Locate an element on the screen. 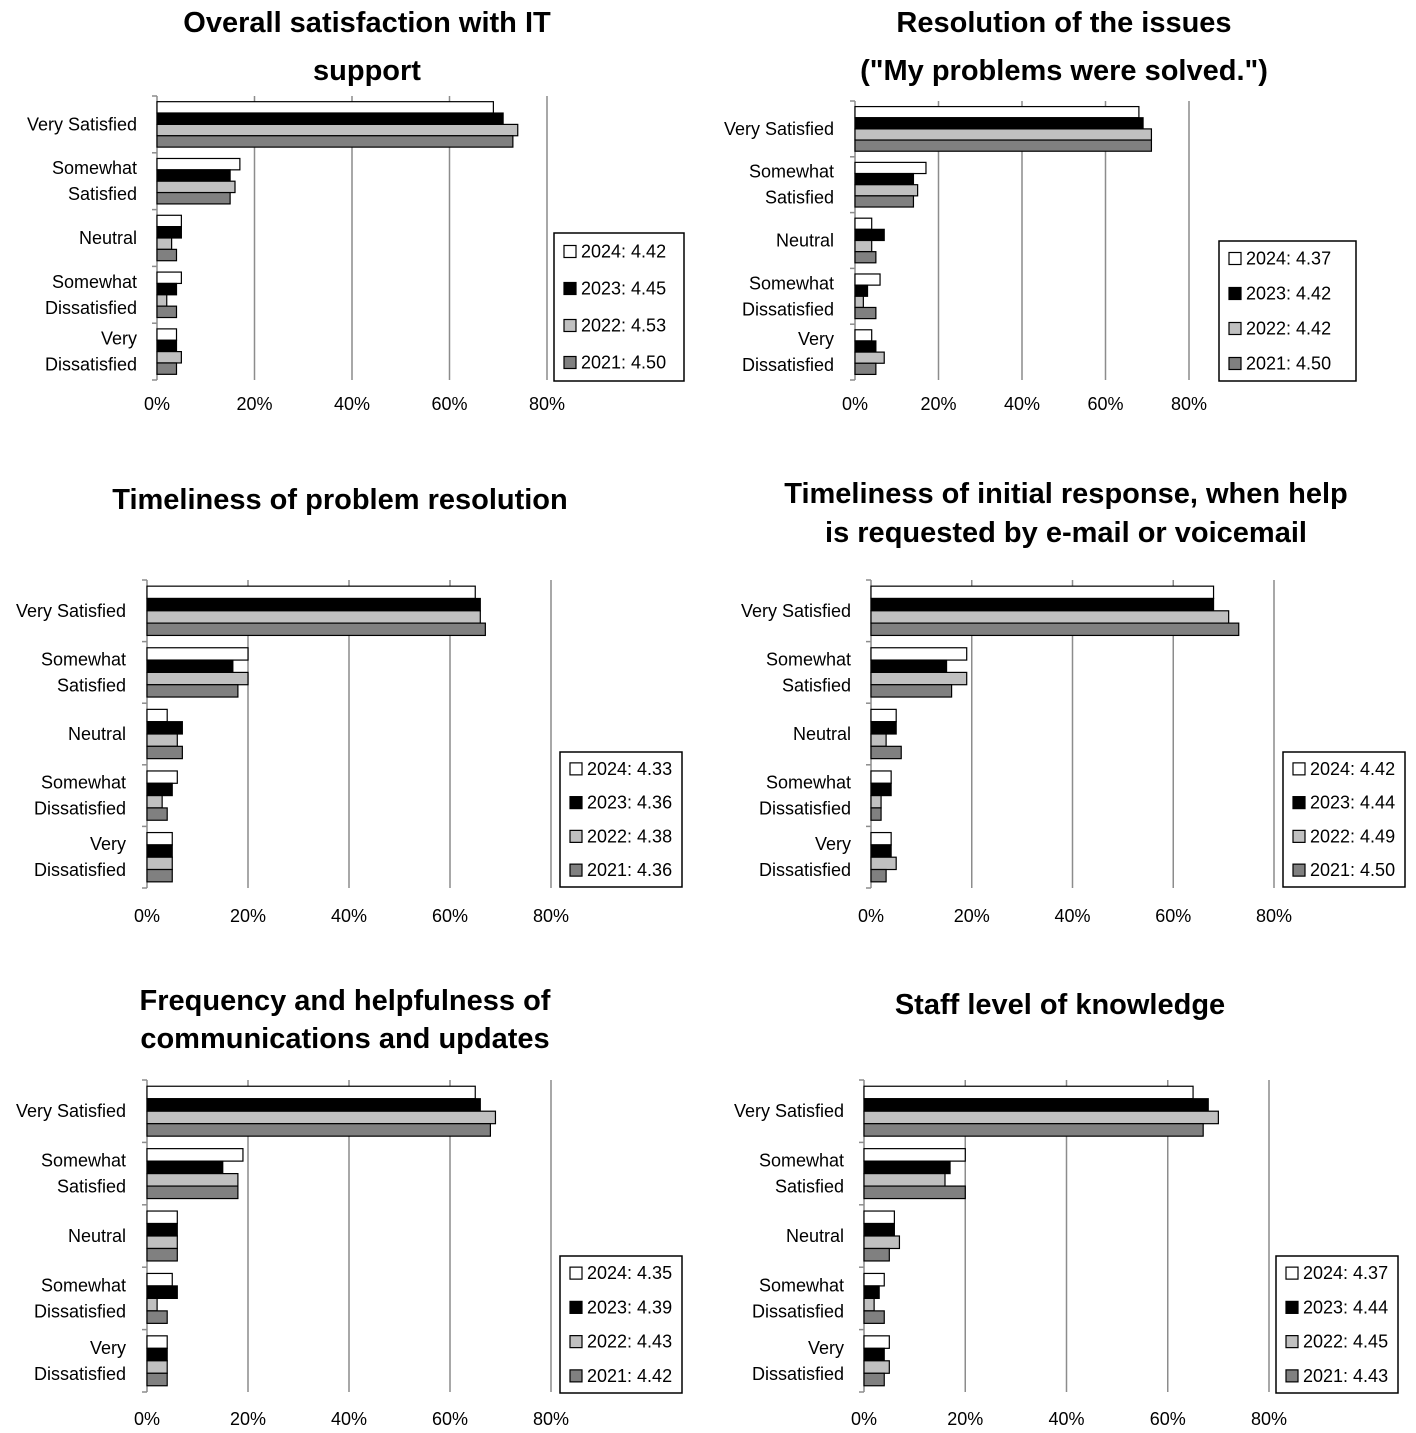 The image size is (1416, 1433). chart-title-line: Resolution of the issues is located at coordinates (1063, 23).